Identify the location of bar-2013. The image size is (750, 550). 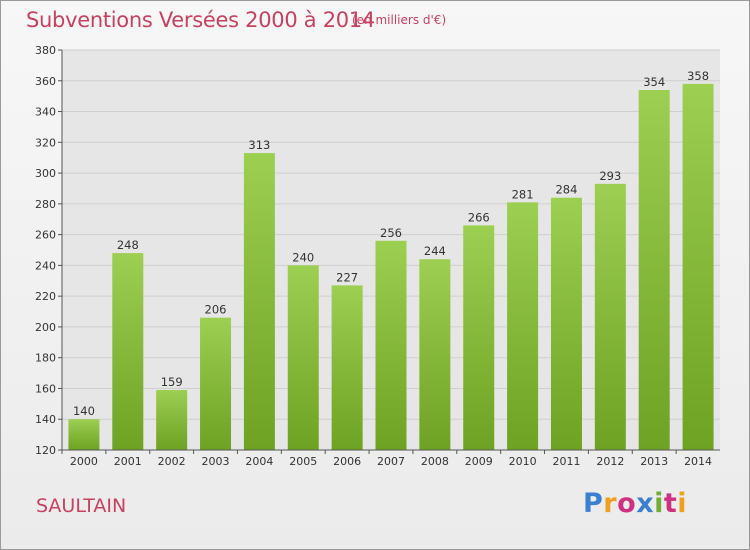
(654, 270).